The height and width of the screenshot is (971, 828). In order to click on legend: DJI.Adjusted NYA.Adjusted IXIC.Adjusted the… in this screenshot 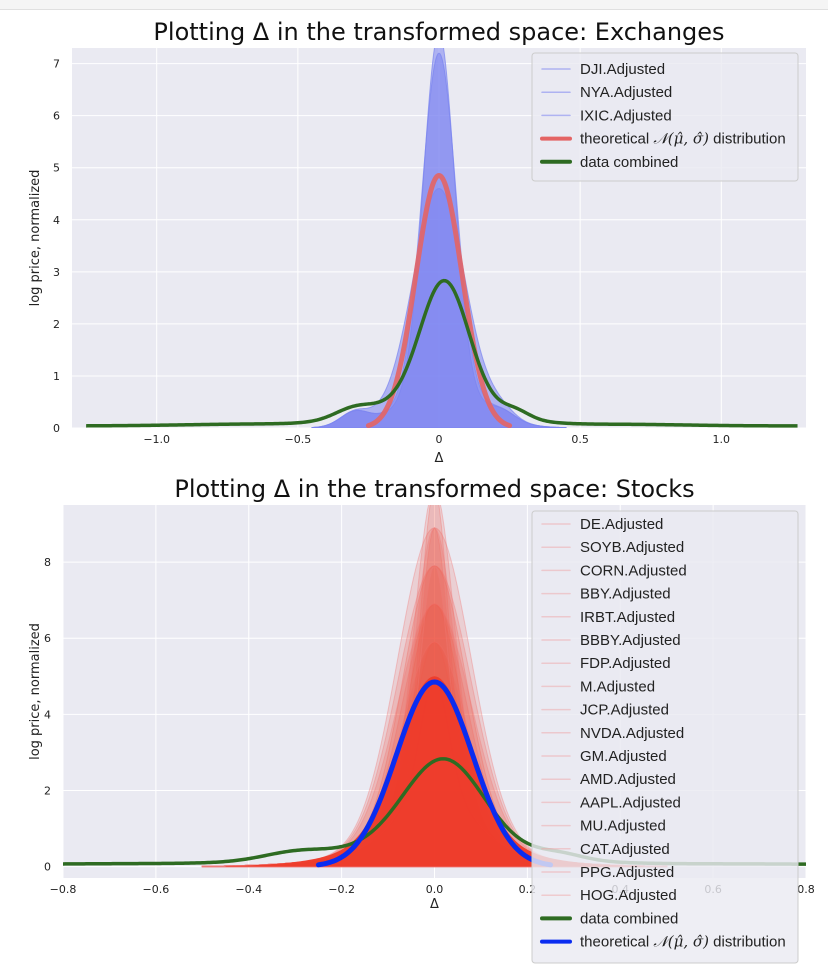, I will do `click(665, 117)`.